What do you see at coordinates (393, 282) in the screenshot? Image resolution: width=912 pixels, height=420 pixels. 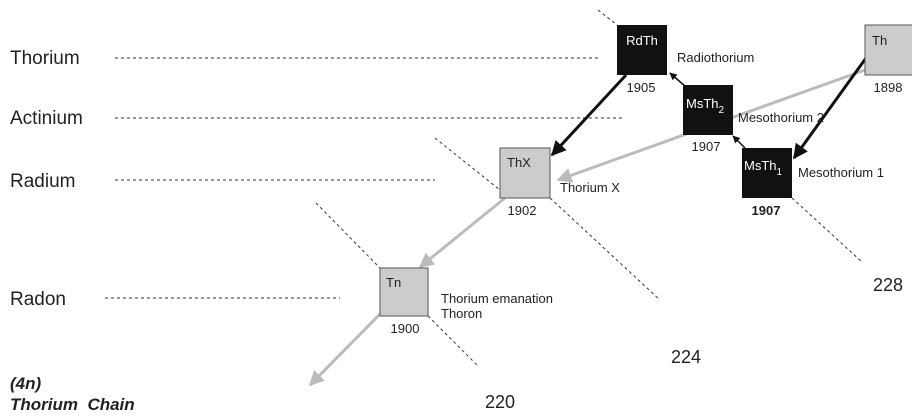 I see `node-symbol: Tn` at bounding box center [393, 282].